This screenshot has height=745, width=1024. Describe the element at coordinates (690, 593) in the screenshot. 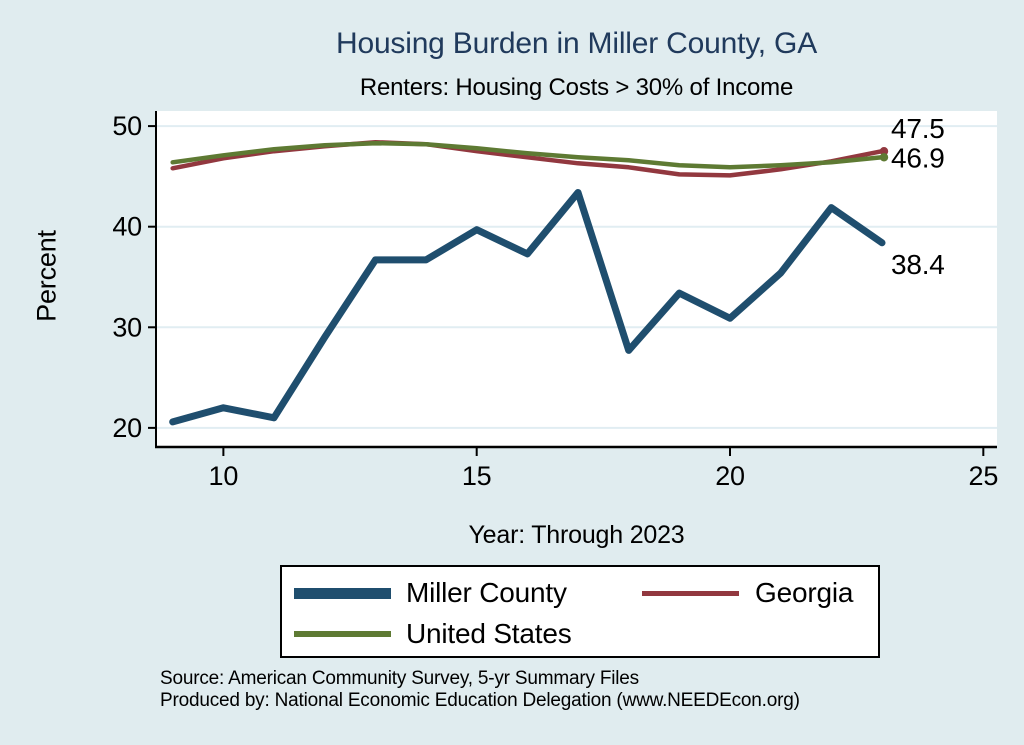

I see `legend-swatch-georgia` at that location.